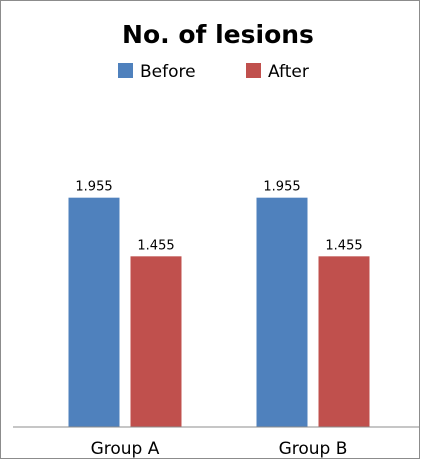 Image resolution: width=422 pixels, height=461 pixels. I want to click on category-label-group-a: Group A, so click(125, 449).